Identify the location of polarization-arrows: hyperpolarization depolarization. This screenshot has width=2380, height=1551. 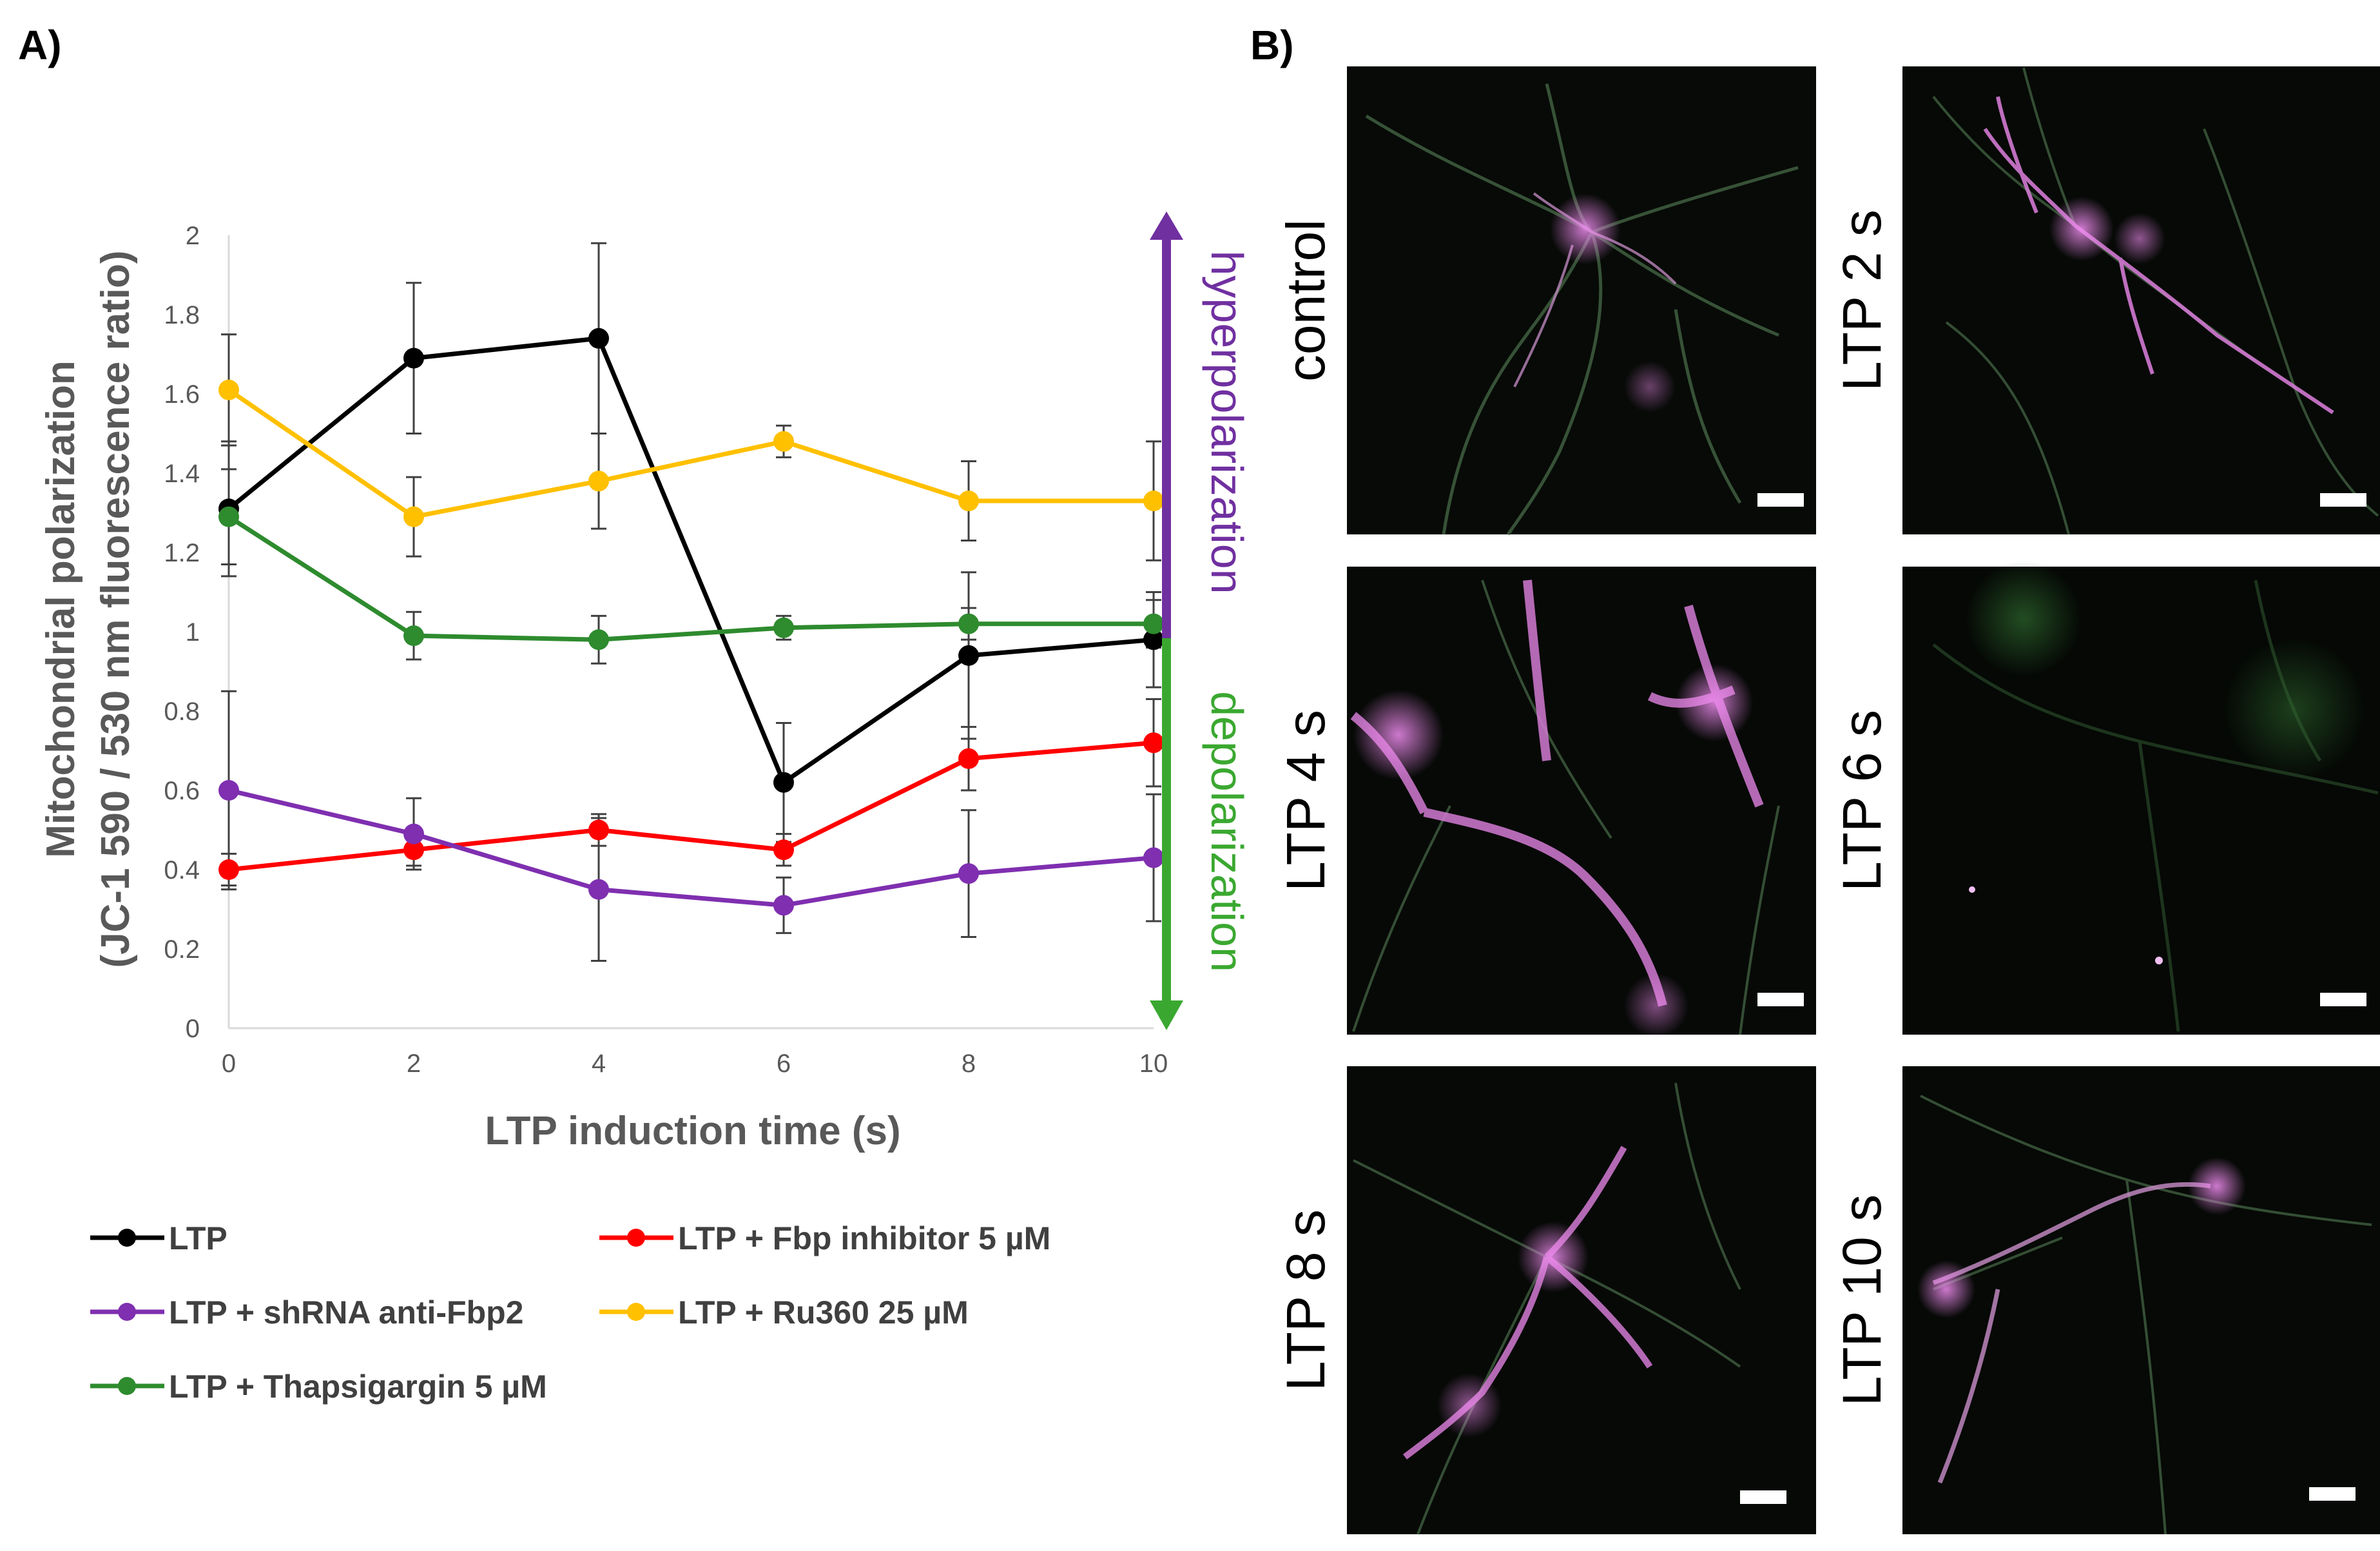
(1201, 620).